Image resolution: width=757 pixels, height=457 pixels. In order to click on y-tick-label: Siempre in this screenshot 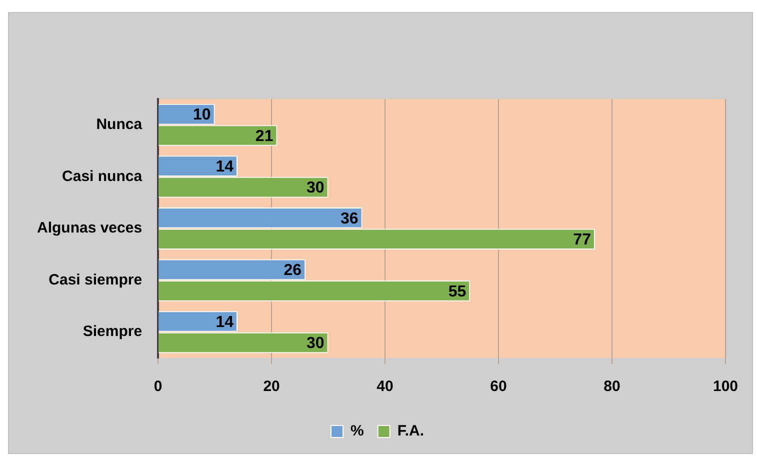, I will do `click(112, 331)`.